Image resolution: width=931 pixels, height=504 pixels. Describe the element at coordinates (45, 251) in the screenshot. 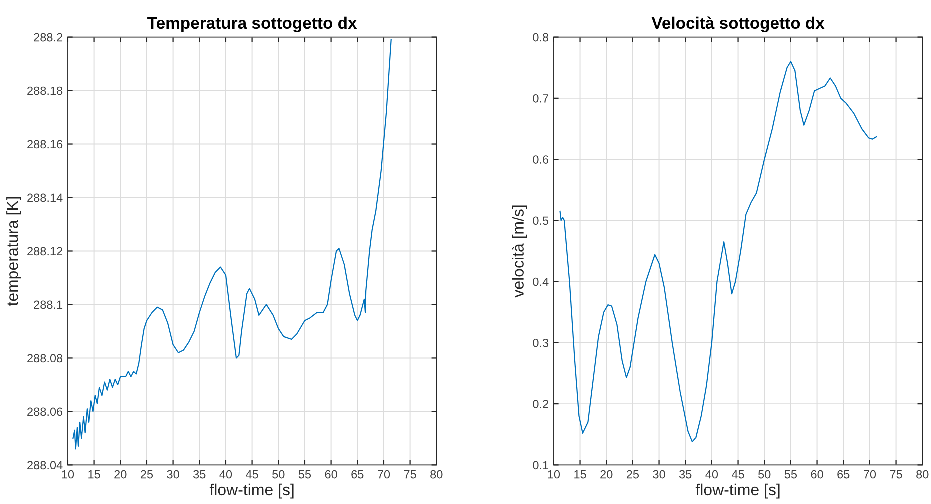

I see `y-tick-label: 288.12` at that location.